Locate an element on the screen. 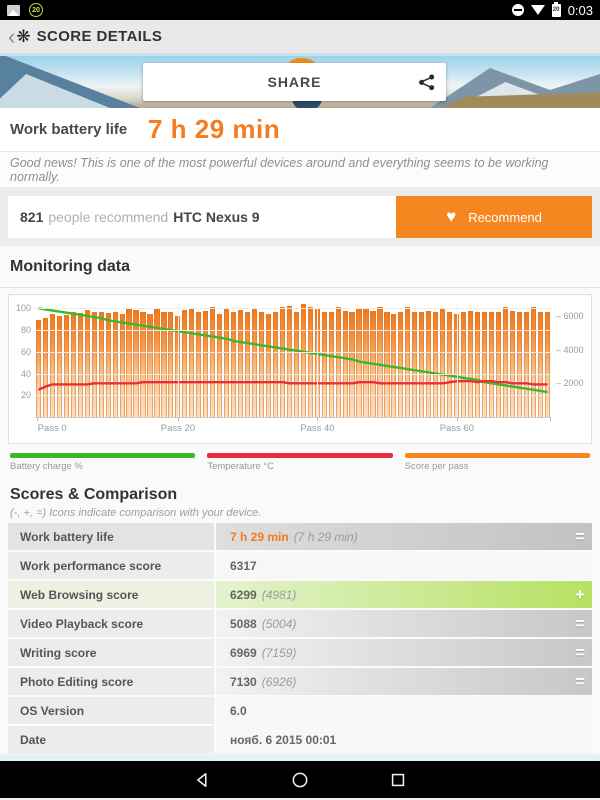  nav-home-button is located at coordinates (300, 780).